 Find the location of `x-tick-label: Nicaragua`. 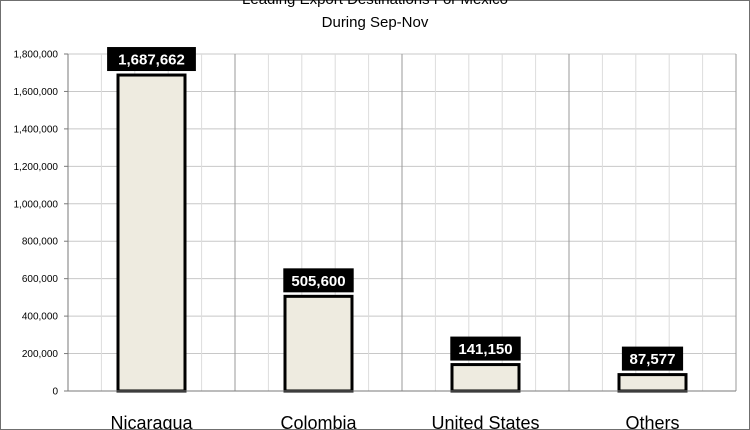

x-tick-label: Nicaragua is located at coordinates (151, 421).